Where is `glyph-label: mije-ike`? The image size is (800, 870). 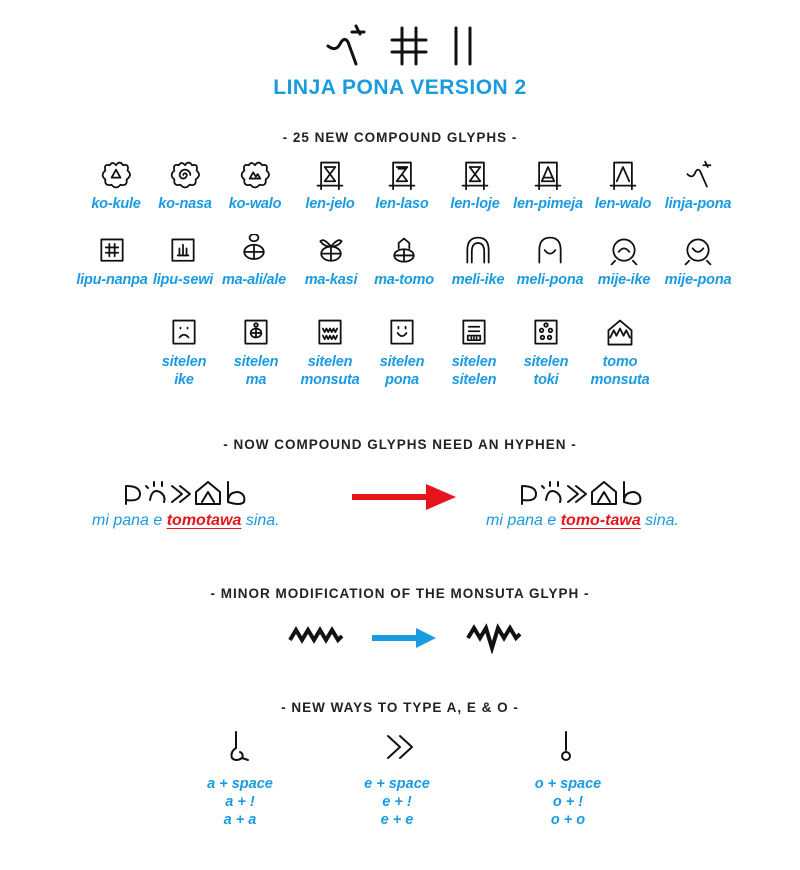 glyph-label: mije-ike is located at coordinates (624, 280).